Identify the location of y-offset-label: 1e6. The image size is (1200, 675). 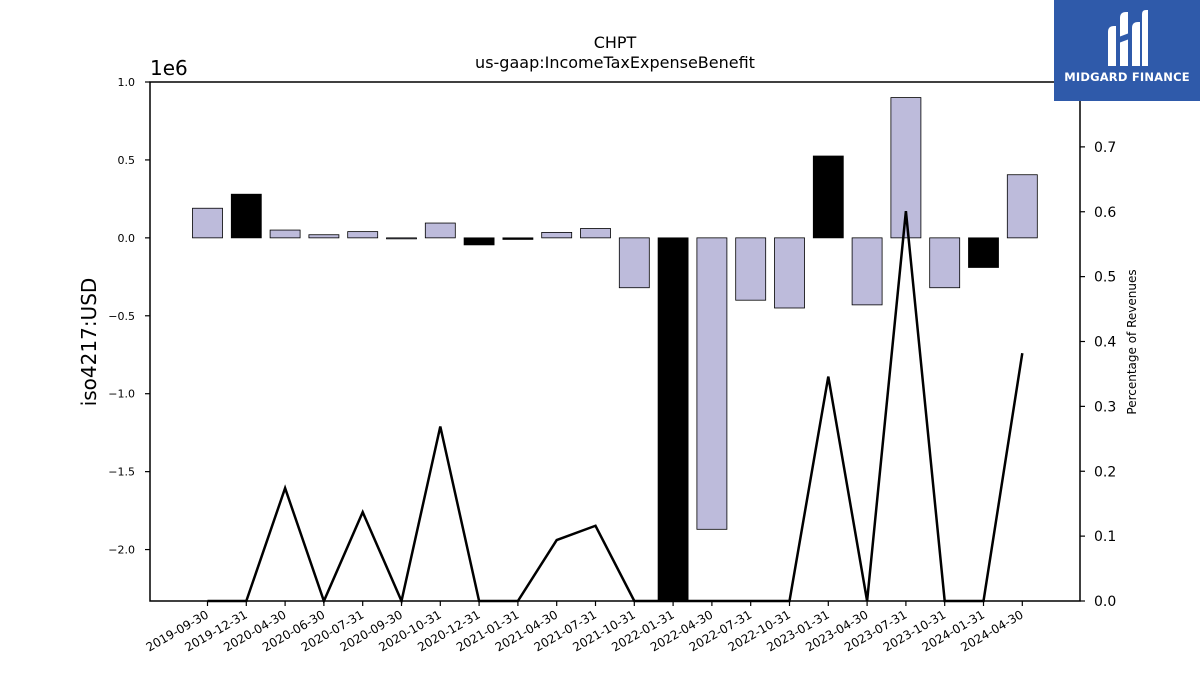
(169, 68).